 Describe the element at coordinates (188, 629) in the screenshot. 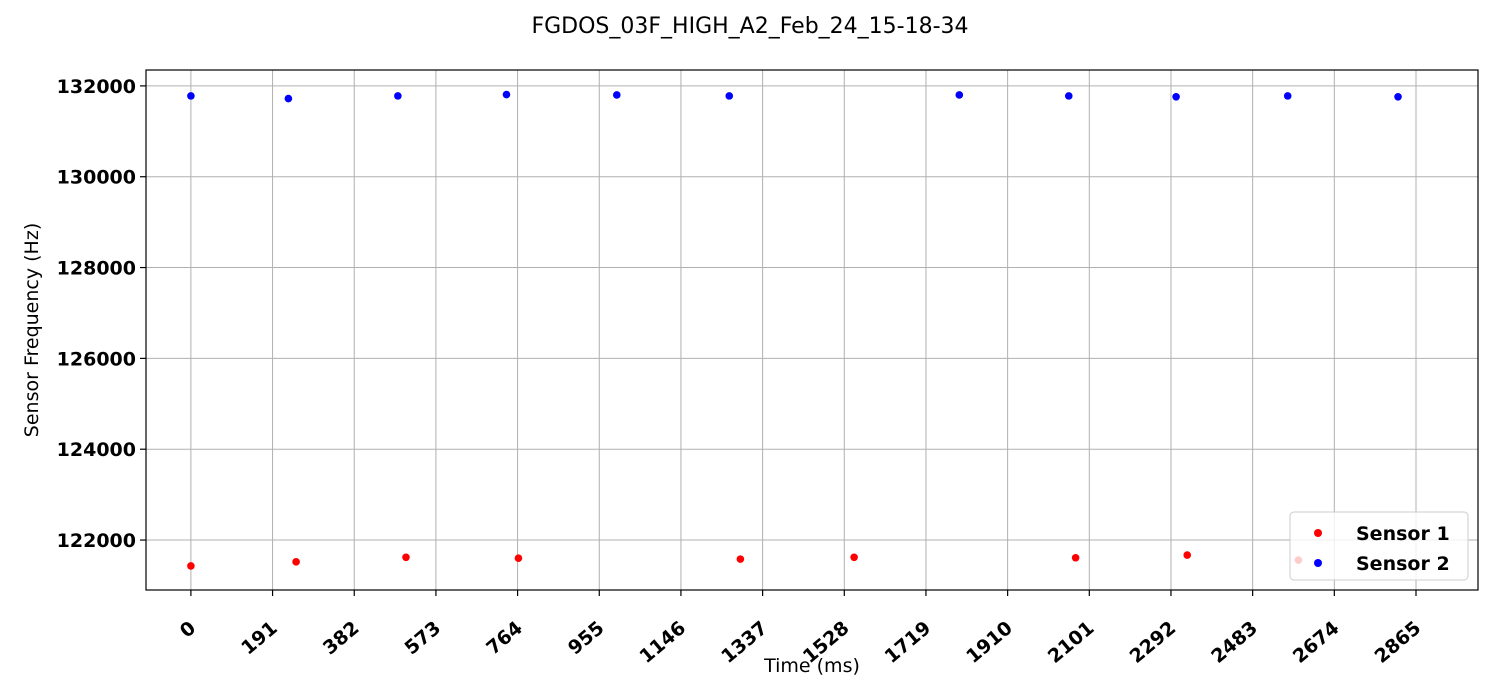

I see `x-tick-label: 0` at that location.